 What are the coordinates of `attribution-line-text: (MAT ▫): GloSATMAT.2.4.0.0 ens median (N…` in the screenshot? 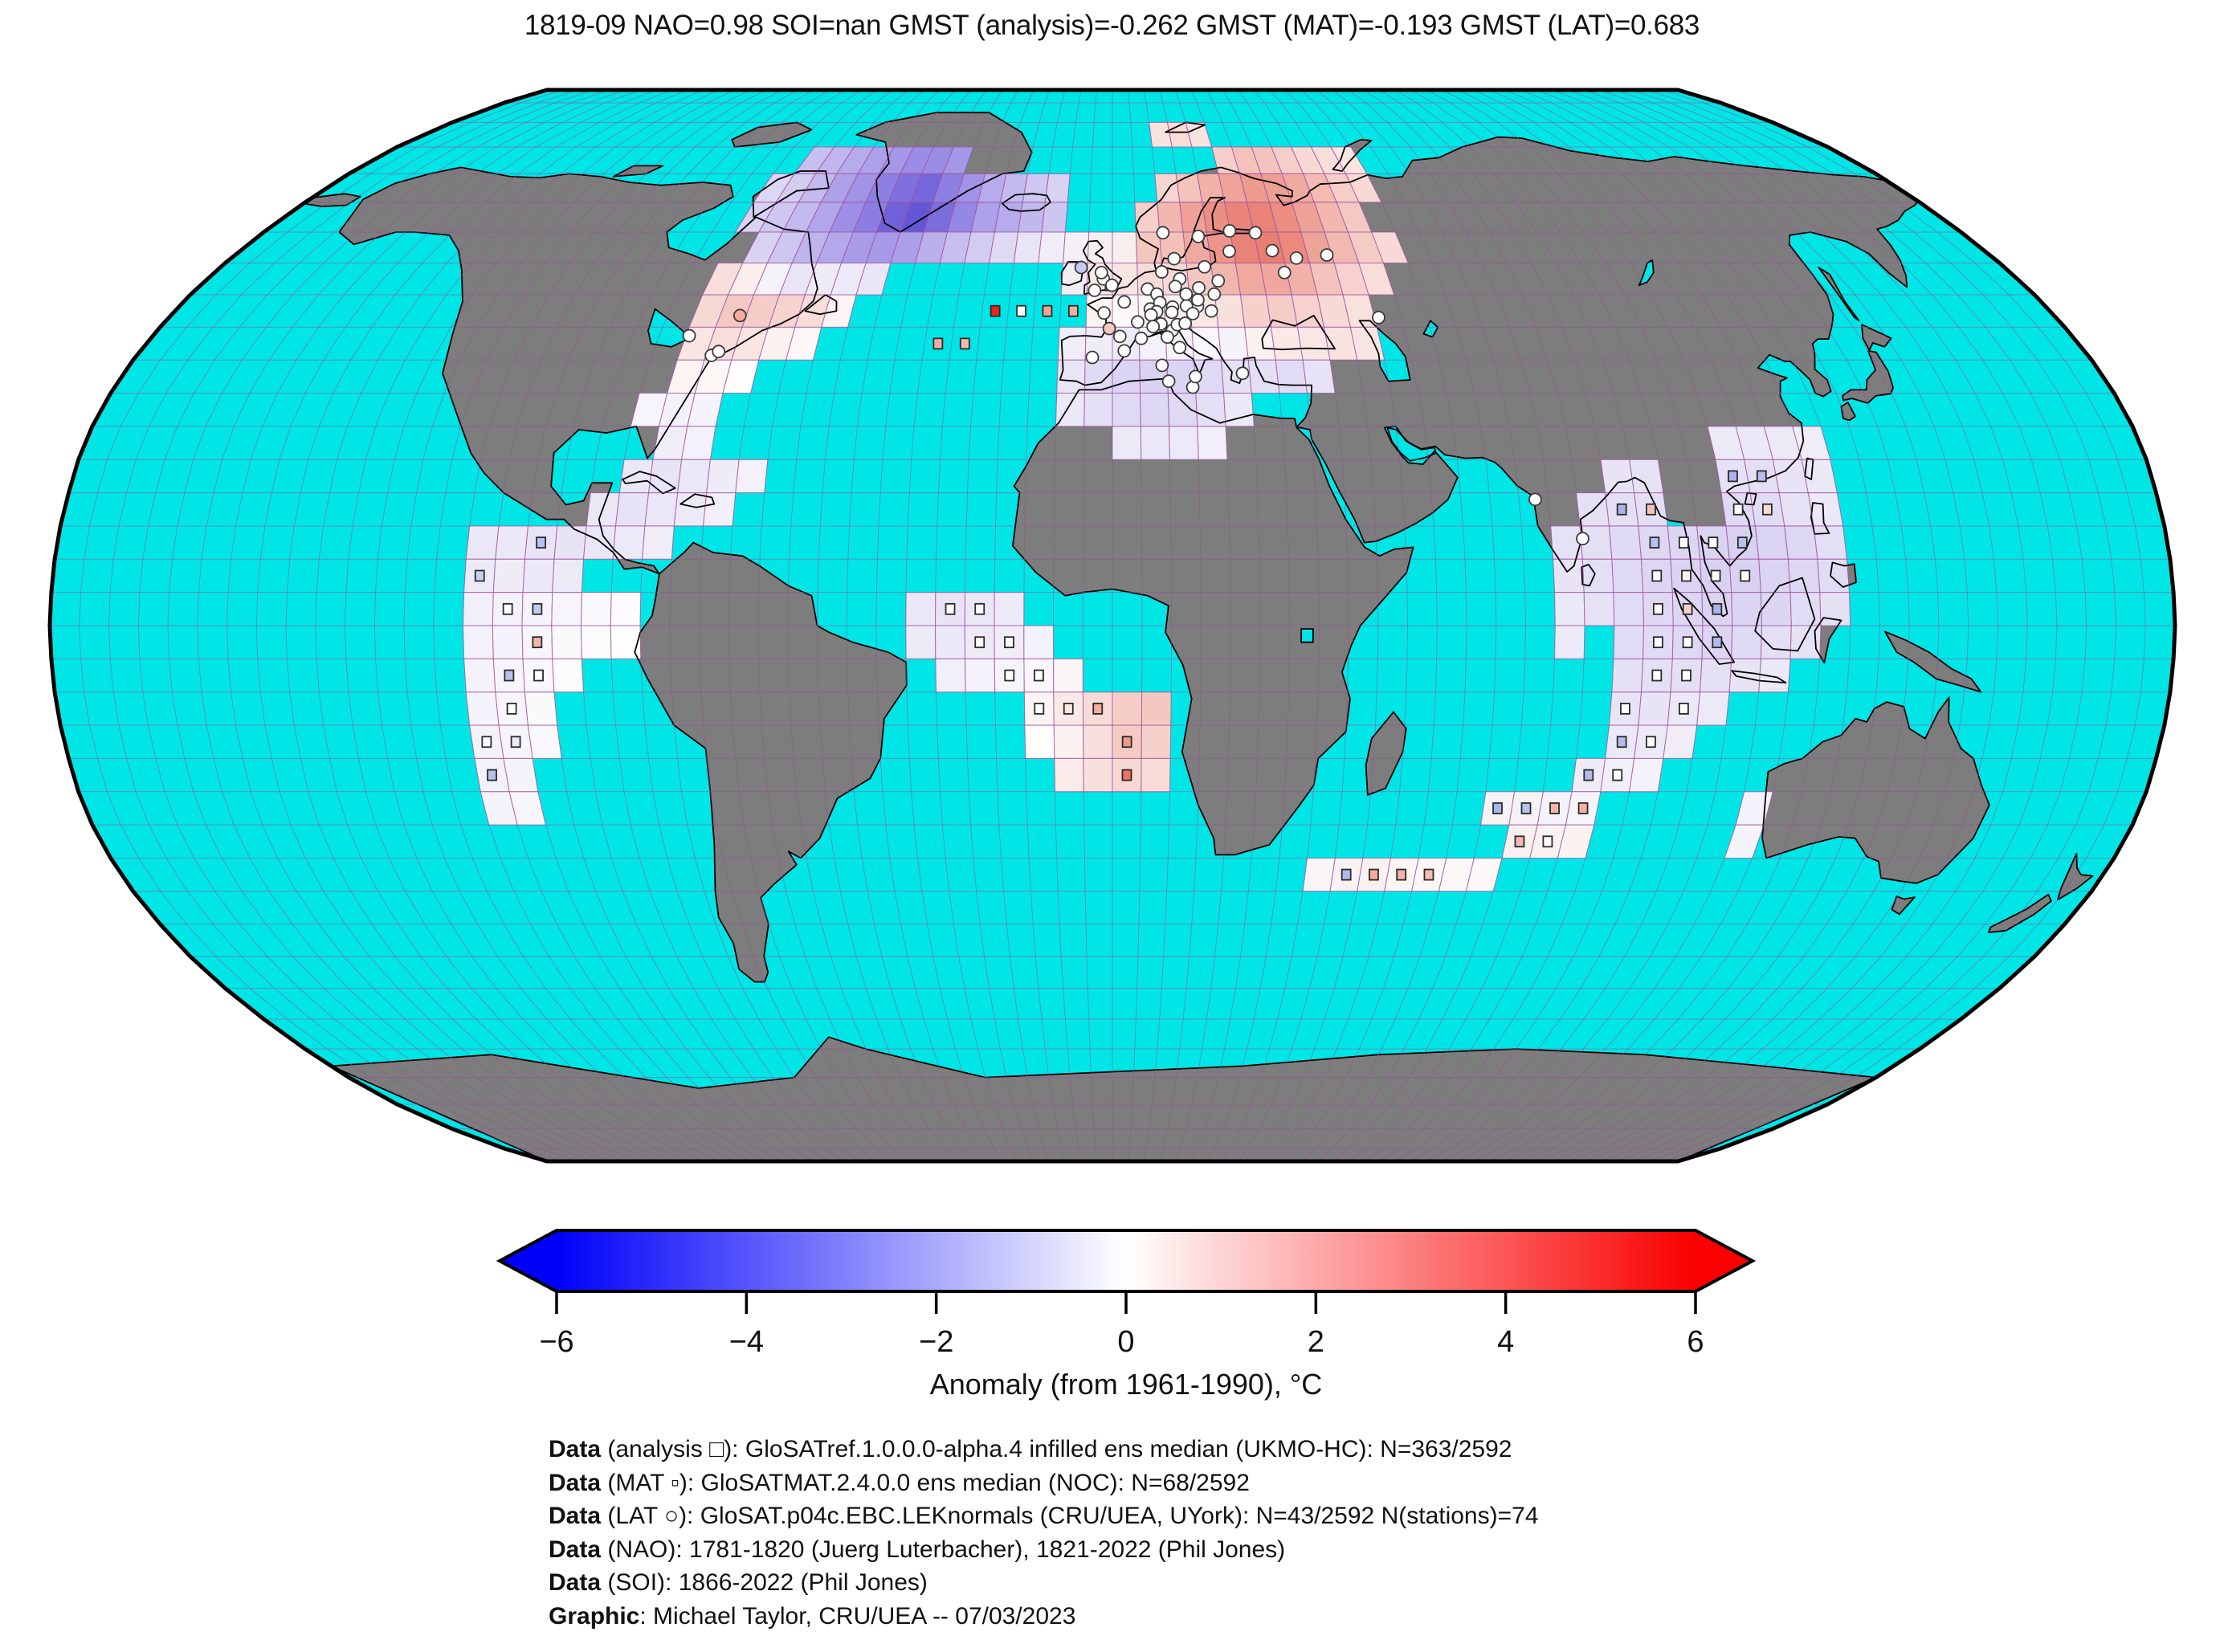 It's located at (925, 1482).